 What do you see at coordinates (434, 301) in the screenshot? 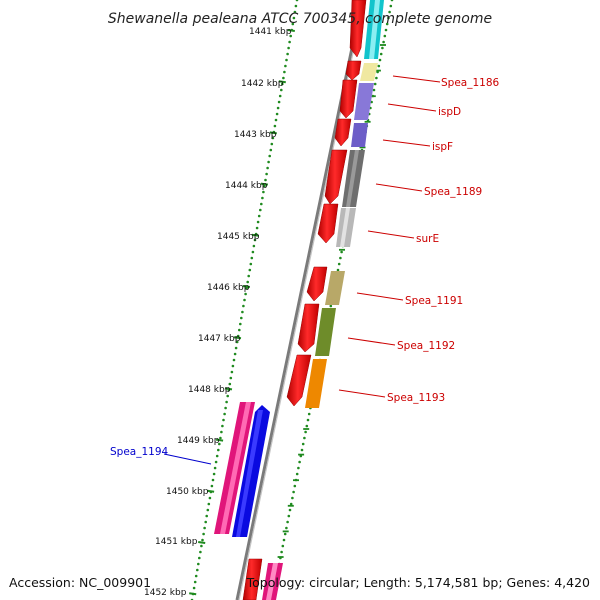
I see `gene-label-spea1191: Spea_1191` at bounding box center [434, 301].